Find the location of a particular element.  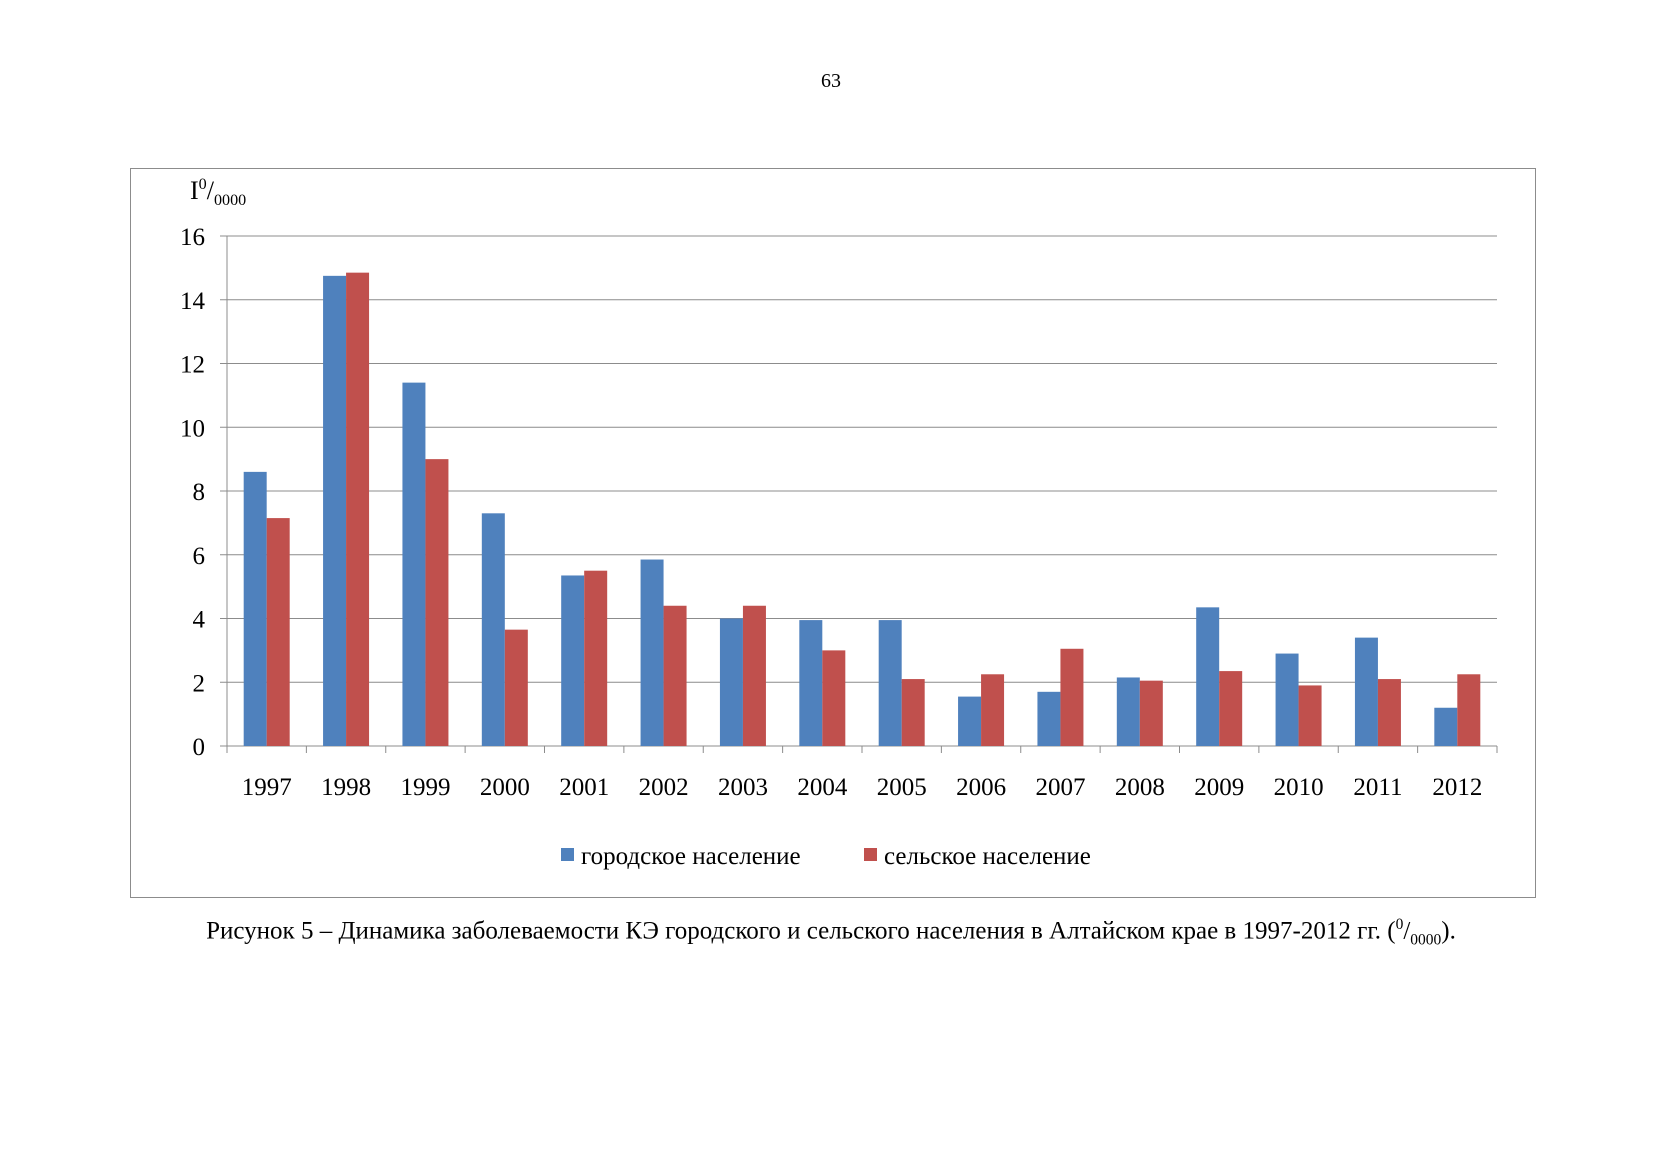

x-tick-label: 2009 is located at coordinates (1219, 787).